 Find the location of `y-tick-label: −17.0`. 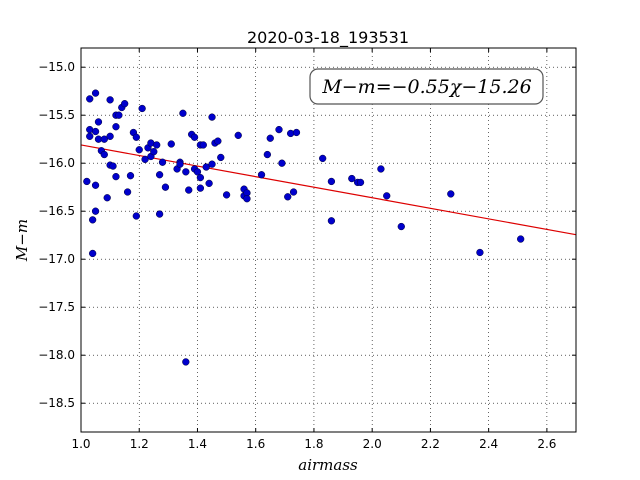

y-tick-label: −17.0 is located at coordinates (56, 259).